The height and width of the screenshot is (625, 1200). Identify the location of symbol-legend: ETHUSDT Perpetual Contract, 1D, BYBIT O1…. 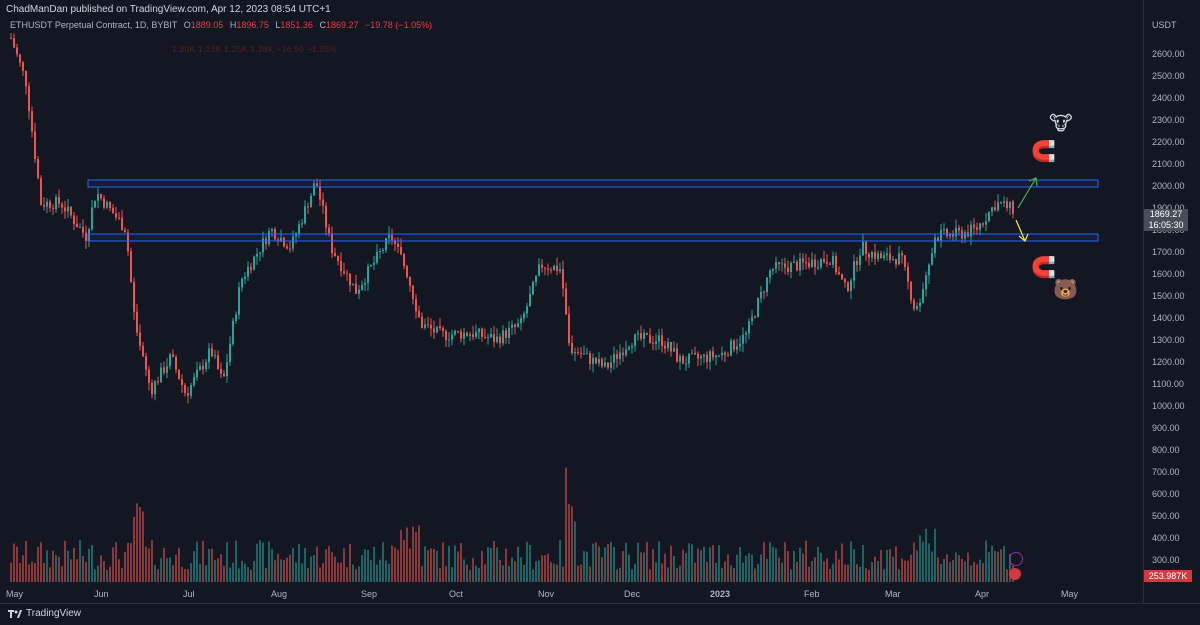
(221, 25).